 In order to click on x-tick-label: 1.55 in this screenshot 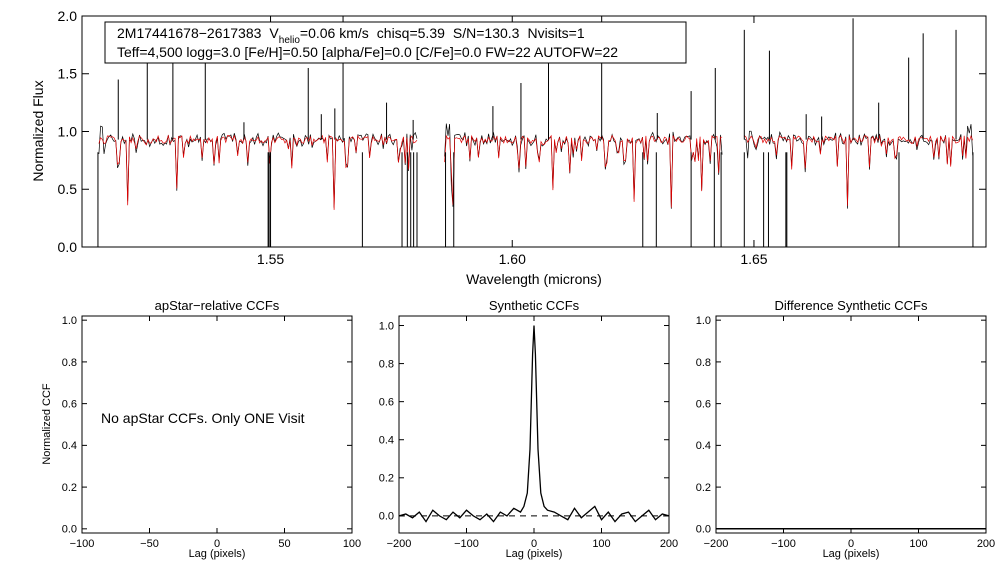, I will do `click(270, 259)`.